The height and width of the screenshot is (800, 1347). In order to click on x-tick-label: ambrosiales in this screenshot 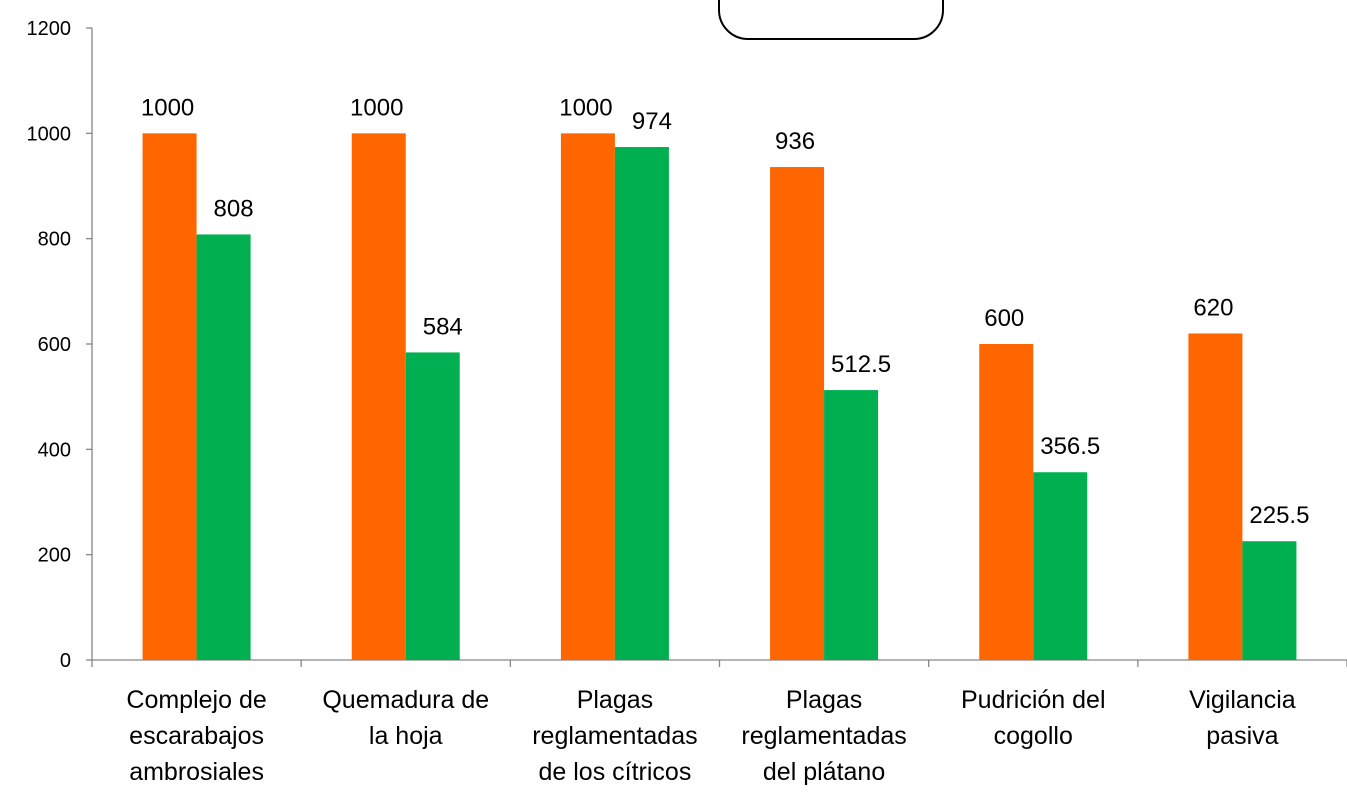, I will do `click(196, 772)`.